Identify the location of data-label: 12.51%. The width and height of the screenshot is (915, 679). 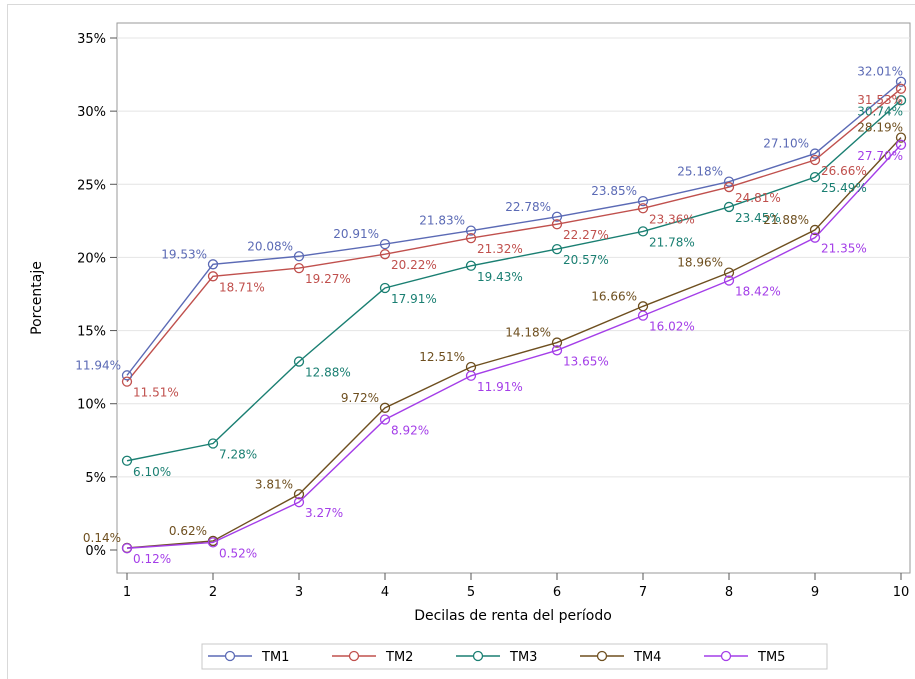
(442, 357).